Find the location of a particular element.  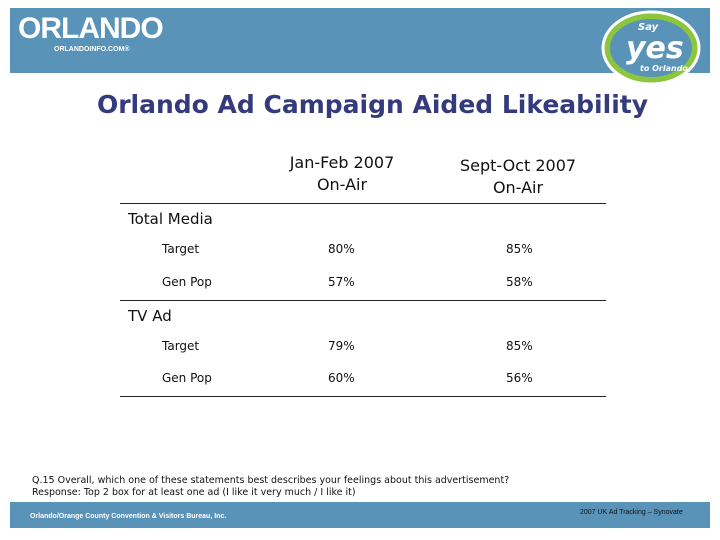

column-header-jan-feb: Jan-Feb 2007 On-Air is located at coordinates (342, 174).